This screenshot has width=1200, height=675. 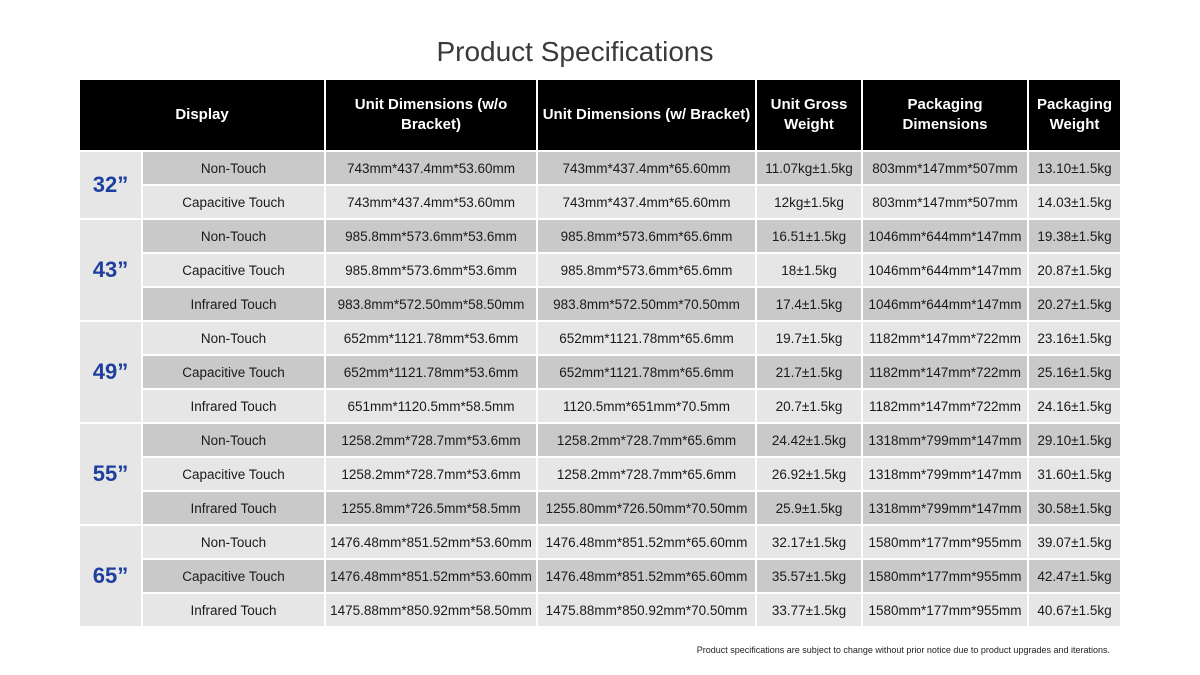 What do you see at coordinates (946, 115) in the screenshot?
I see `header-packaging-dimensions: Packaging Dimensions` at bounding box center [946, 115].